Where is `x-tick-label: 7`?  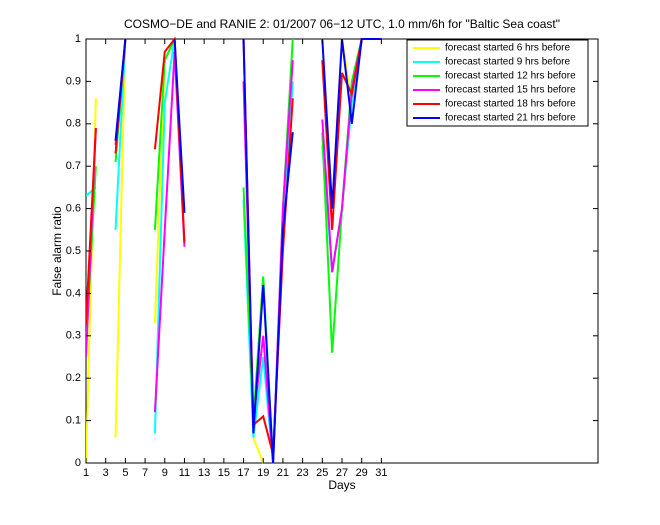
x-tick-label: 7 is located at coordinates (145, 473).